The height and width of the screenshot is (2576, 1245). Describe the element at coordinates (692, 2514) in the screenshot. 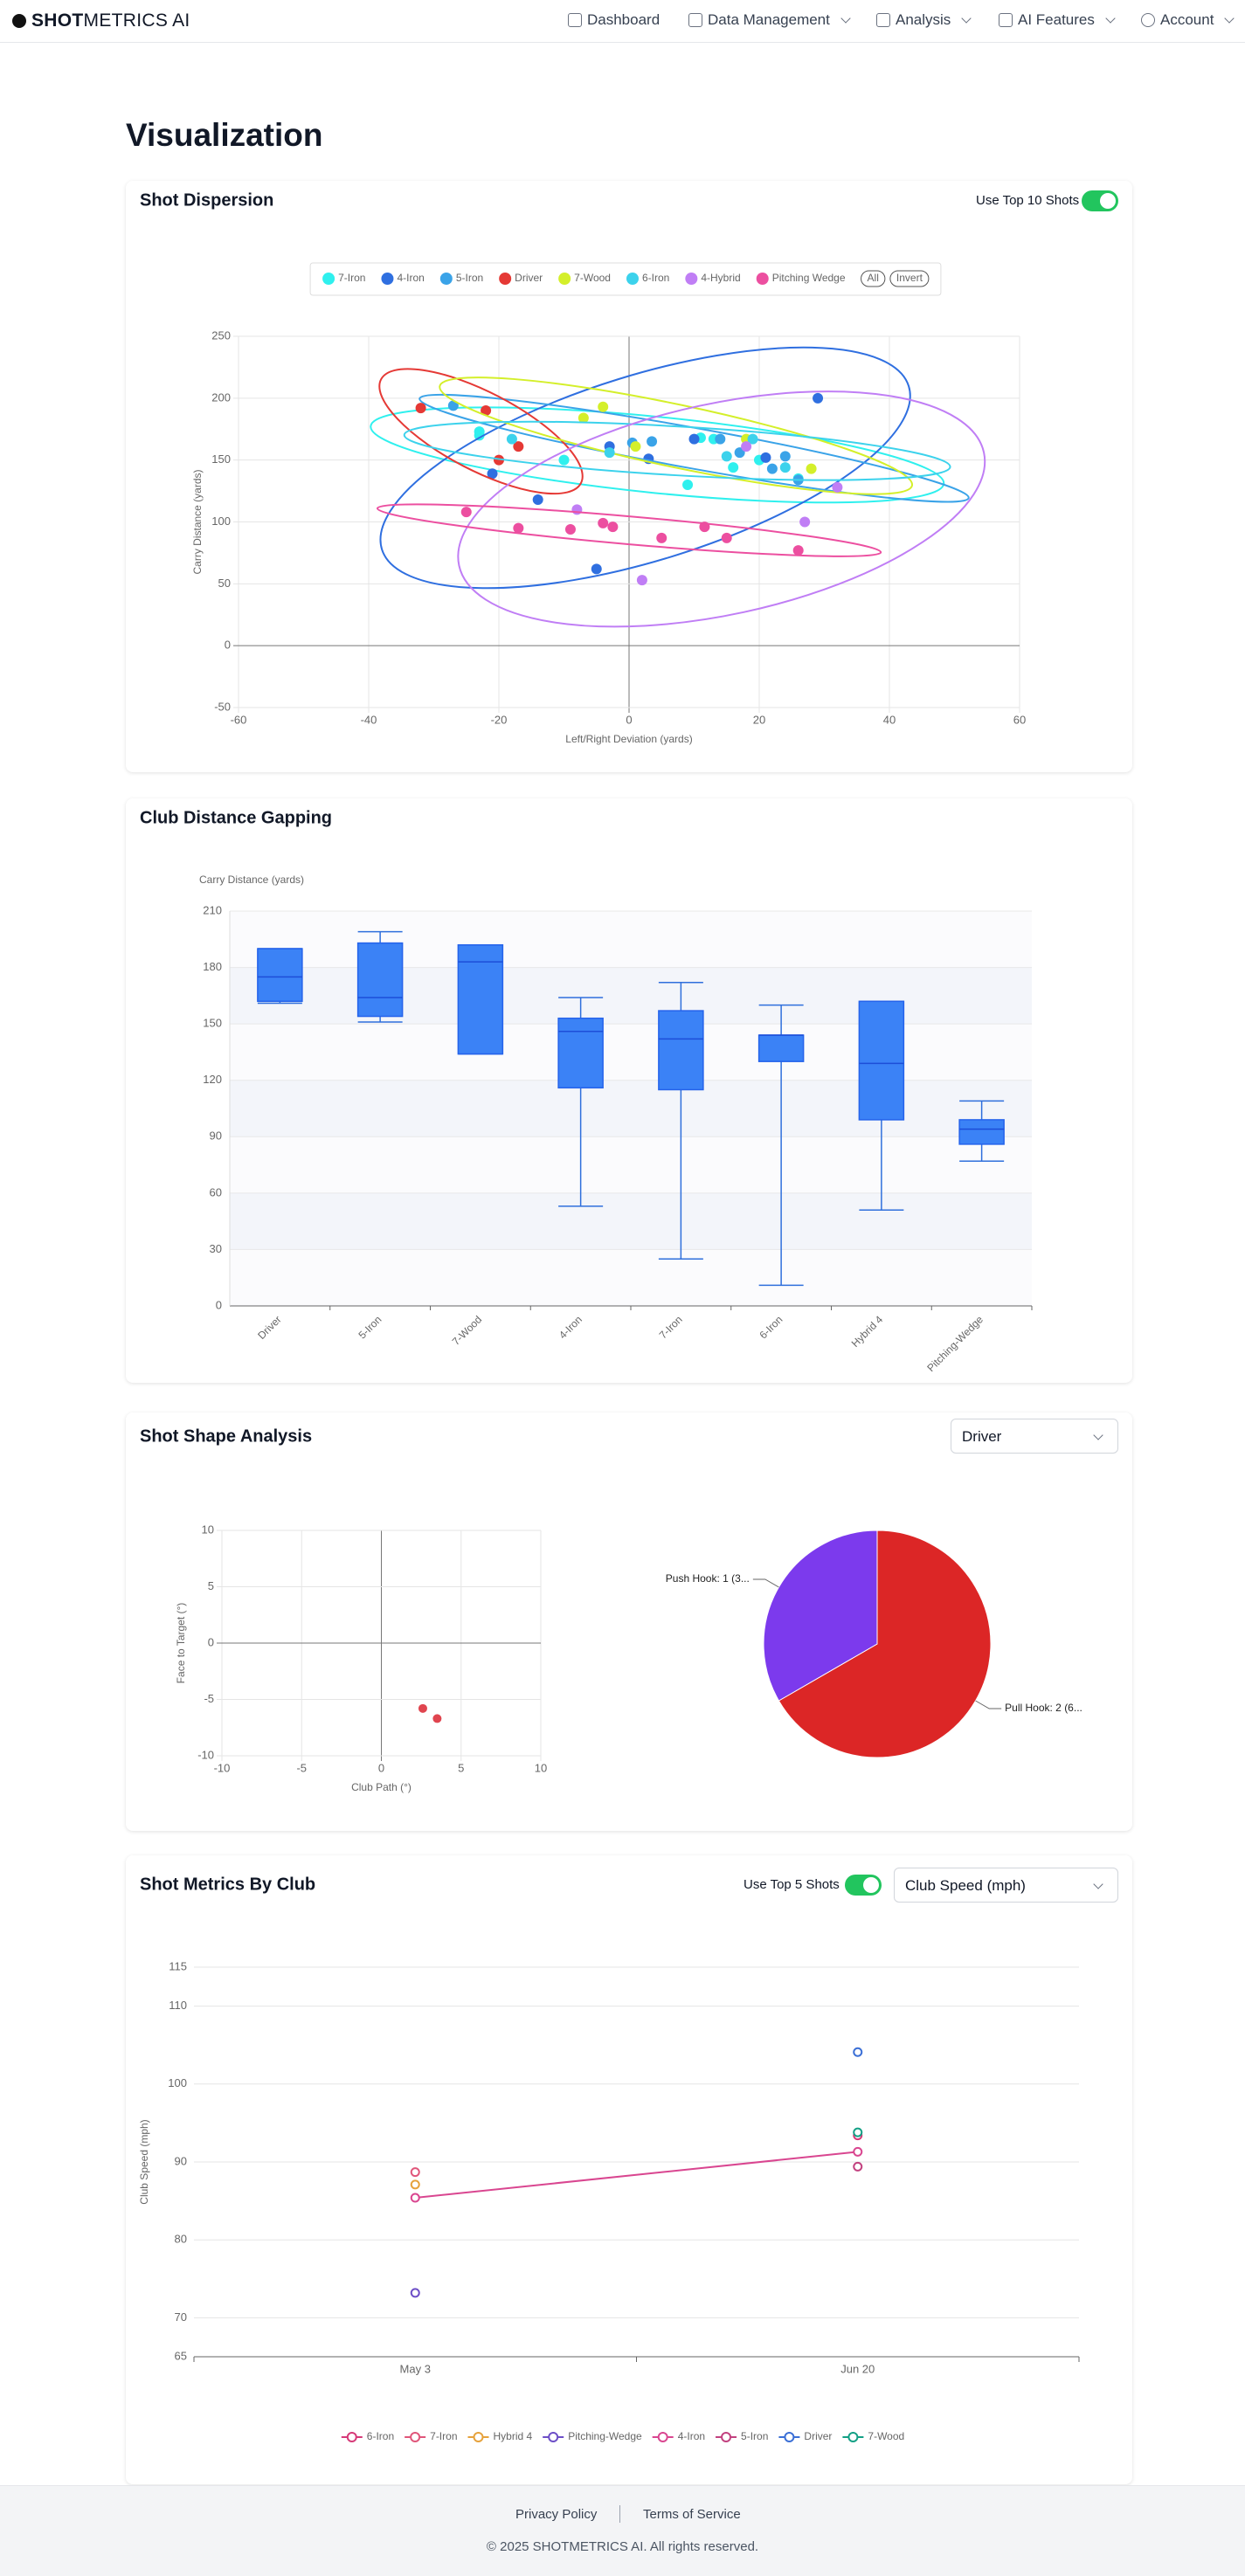

I see `footer-link: Terms of Service` at that location.